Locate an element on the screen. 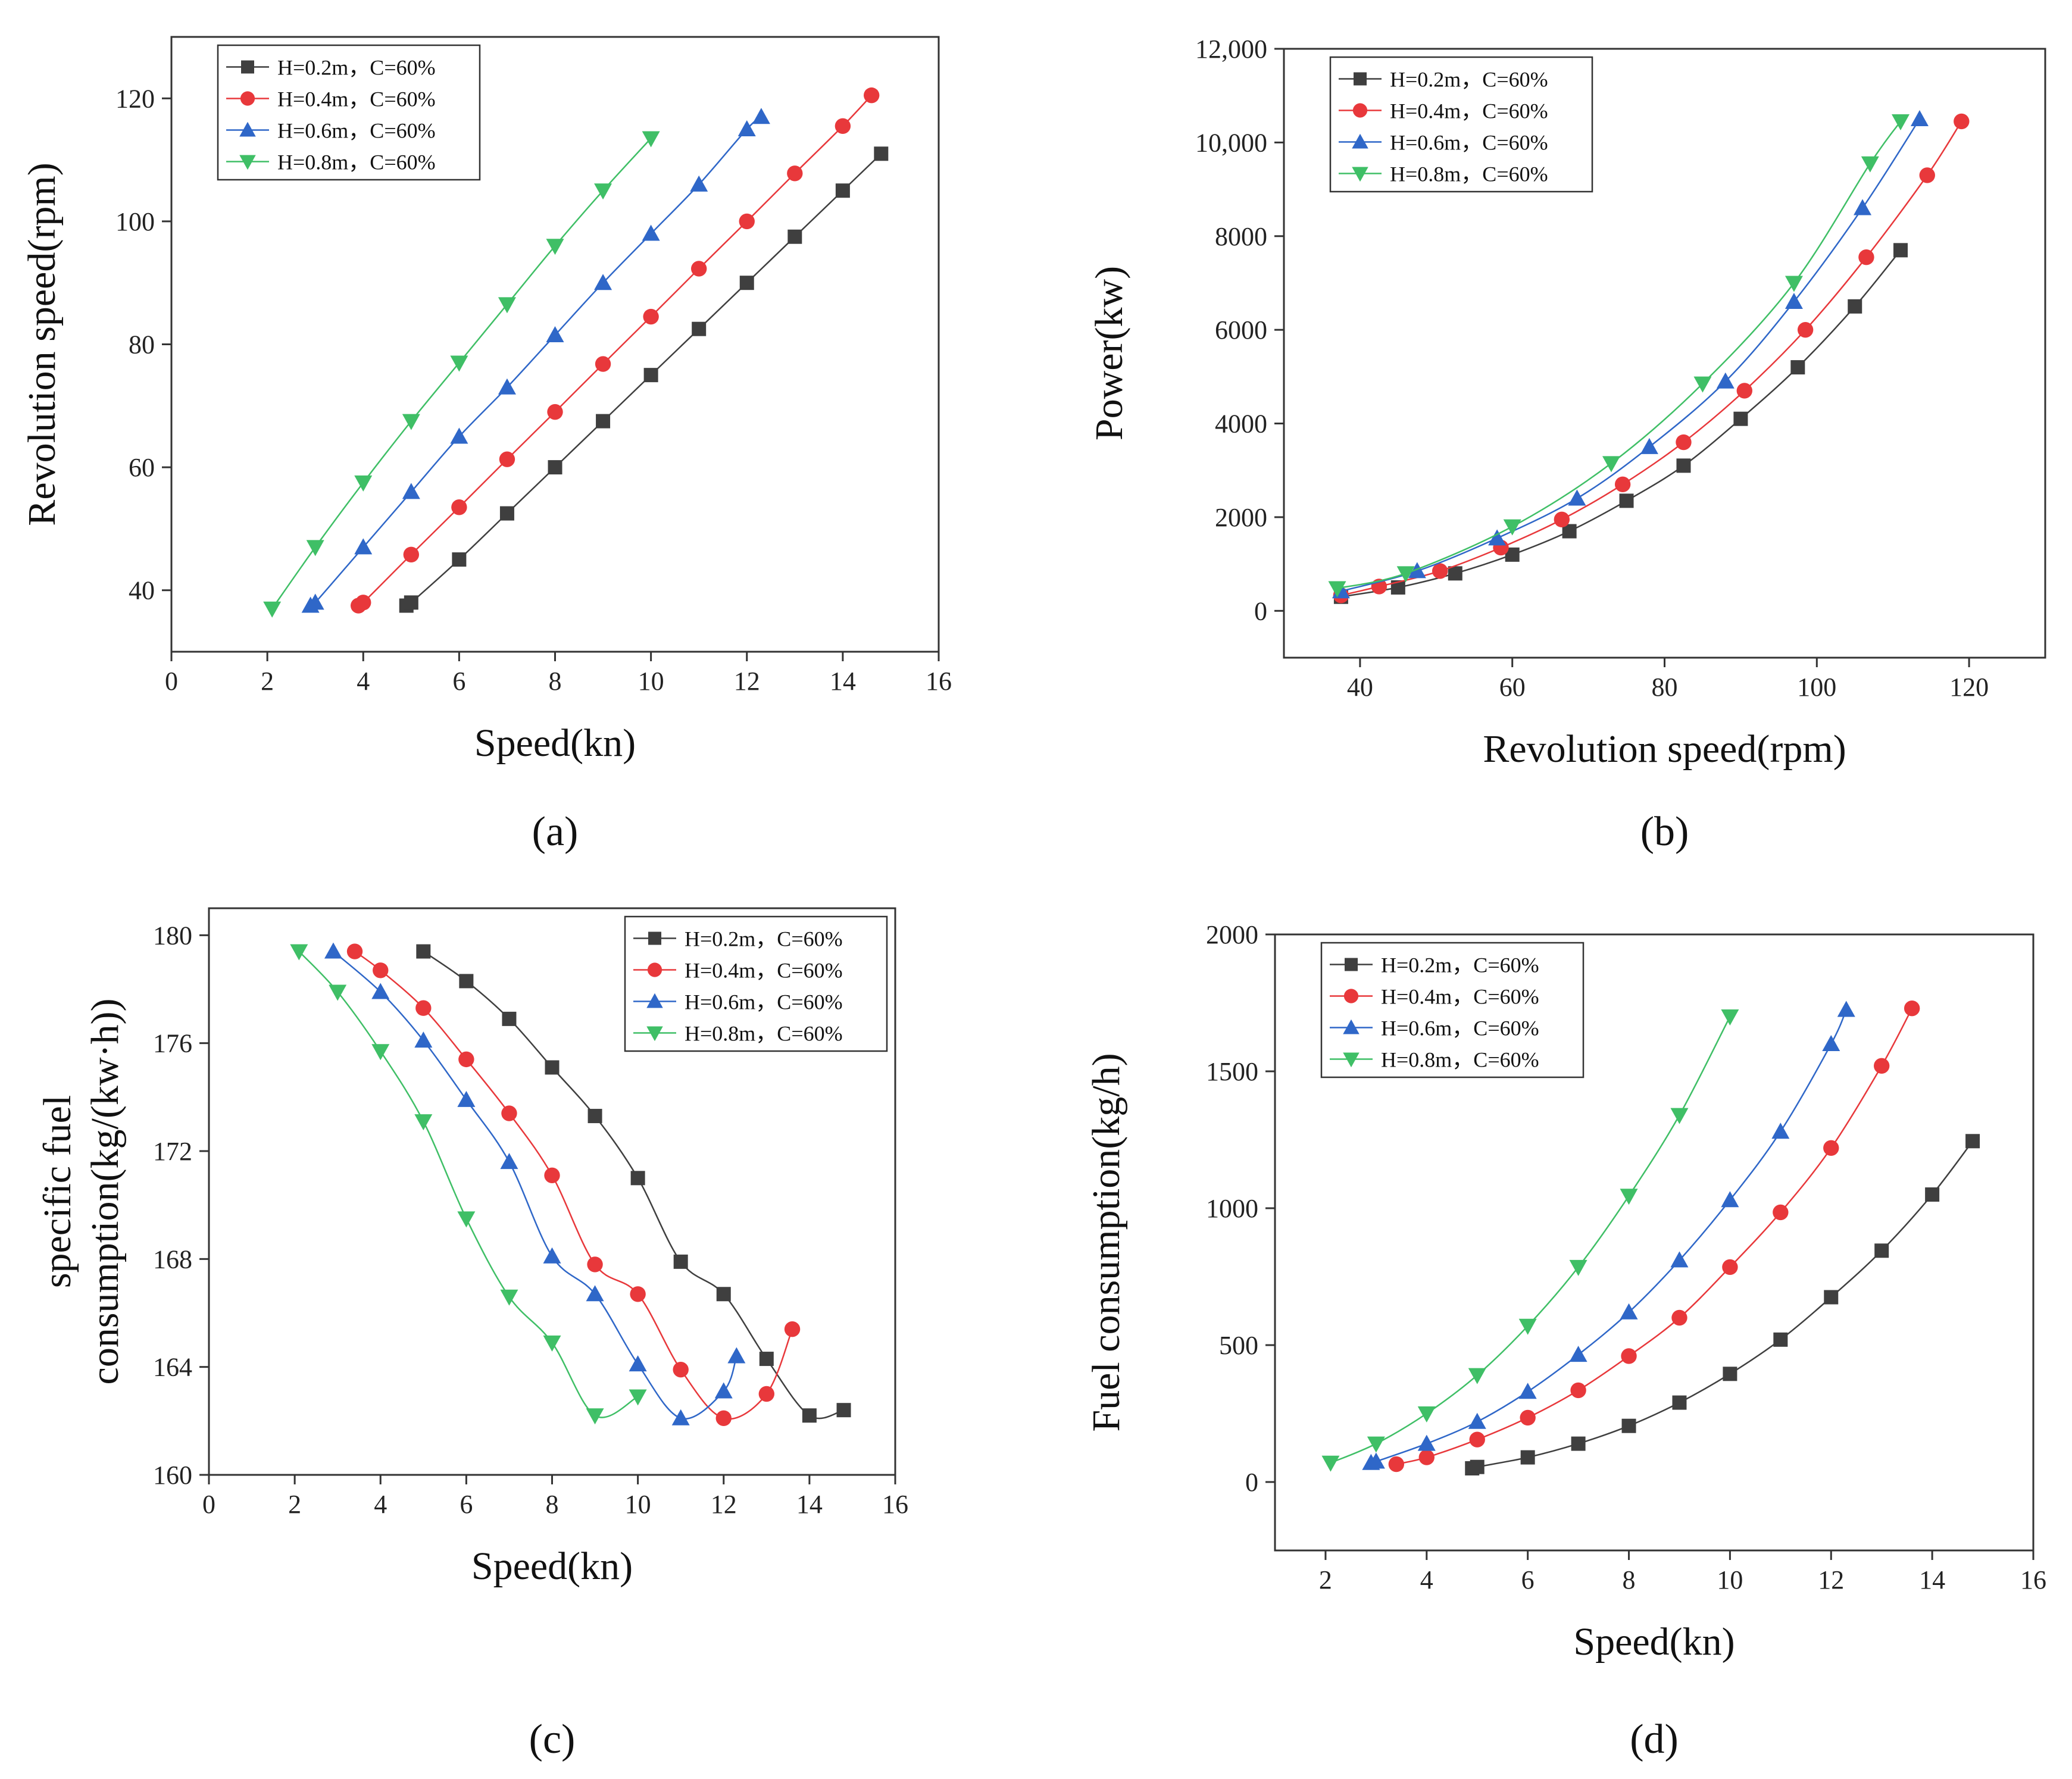 Image resolution: width=2072 pixels, height=1779 pixels. plot-frame is located at coordinates (1654, 1242).